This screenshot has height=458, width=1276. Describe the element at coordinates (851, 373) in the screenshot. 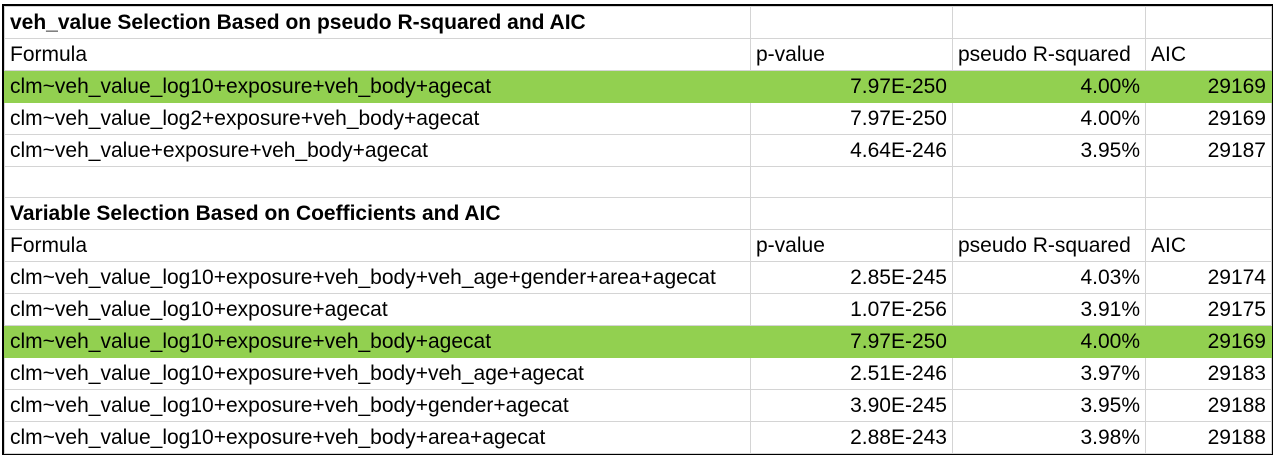

I see `p-value-cell: 2.51E-246` at that location.